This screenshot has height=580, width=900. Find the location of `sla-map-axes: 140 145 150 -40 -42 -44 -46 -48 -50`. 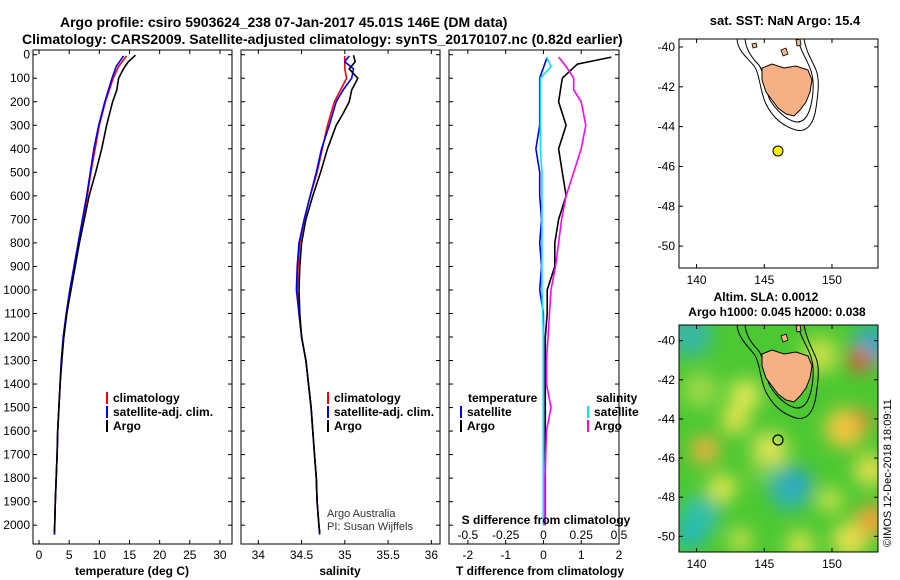

sla-map-axes: 140 145 150 -40 -42 -44 -46 -48 -50 is located at coordinates (768, 448).